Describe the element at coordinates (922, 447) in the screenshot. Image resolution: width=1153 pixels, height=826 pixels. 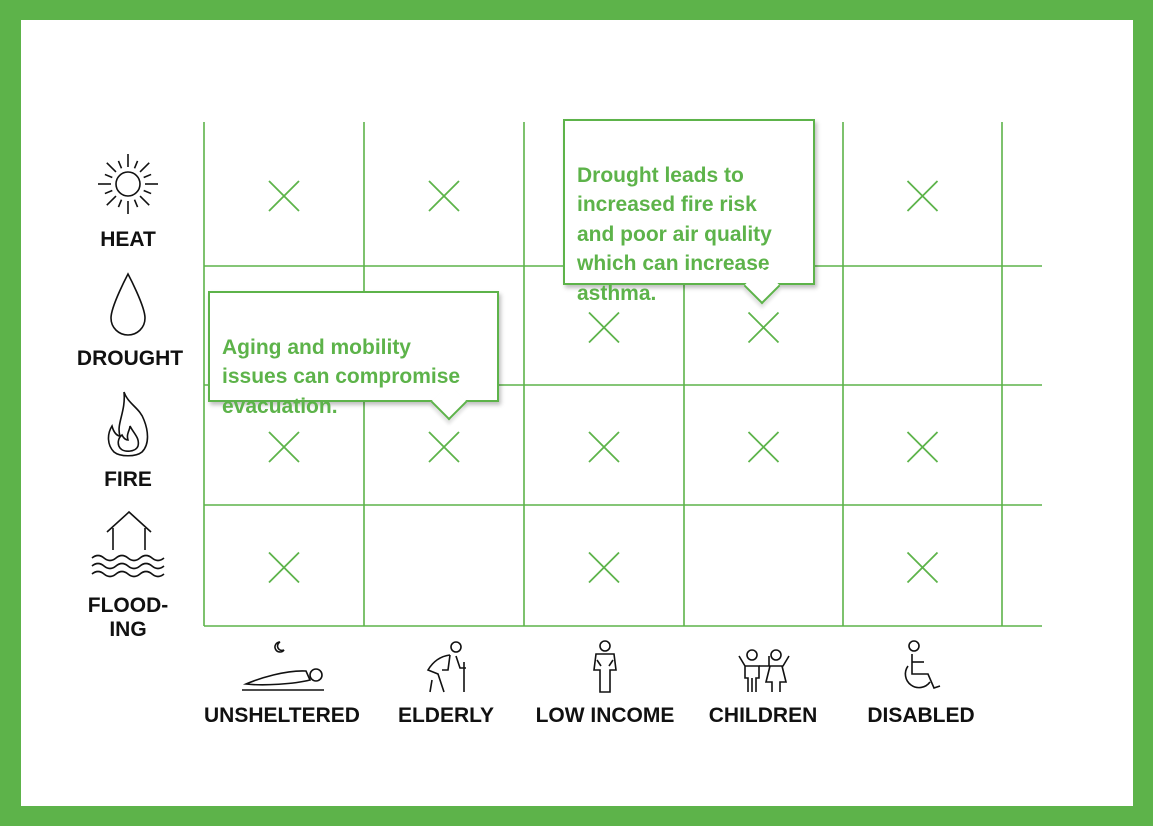
I see `x-mark-fire-disabled` at that location.